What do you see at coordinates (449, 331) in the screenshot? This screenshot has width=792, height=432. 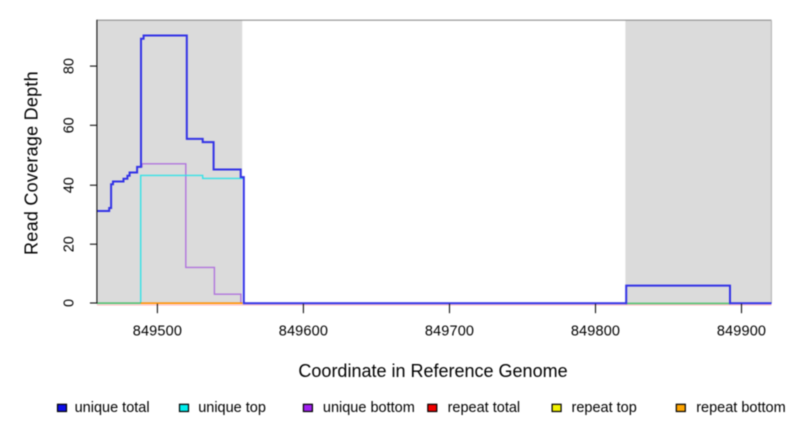 I see `svg-text: 849700` at bounding box center [449, 331].